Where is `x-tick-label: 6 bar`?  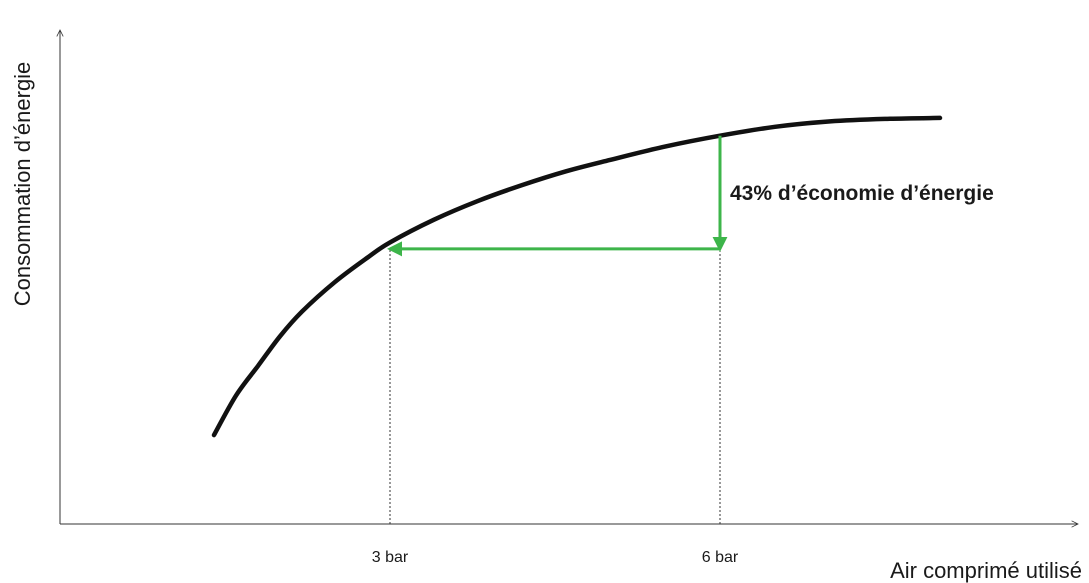
x-tick-label: 6 bar is located at coordinates (720, 557).